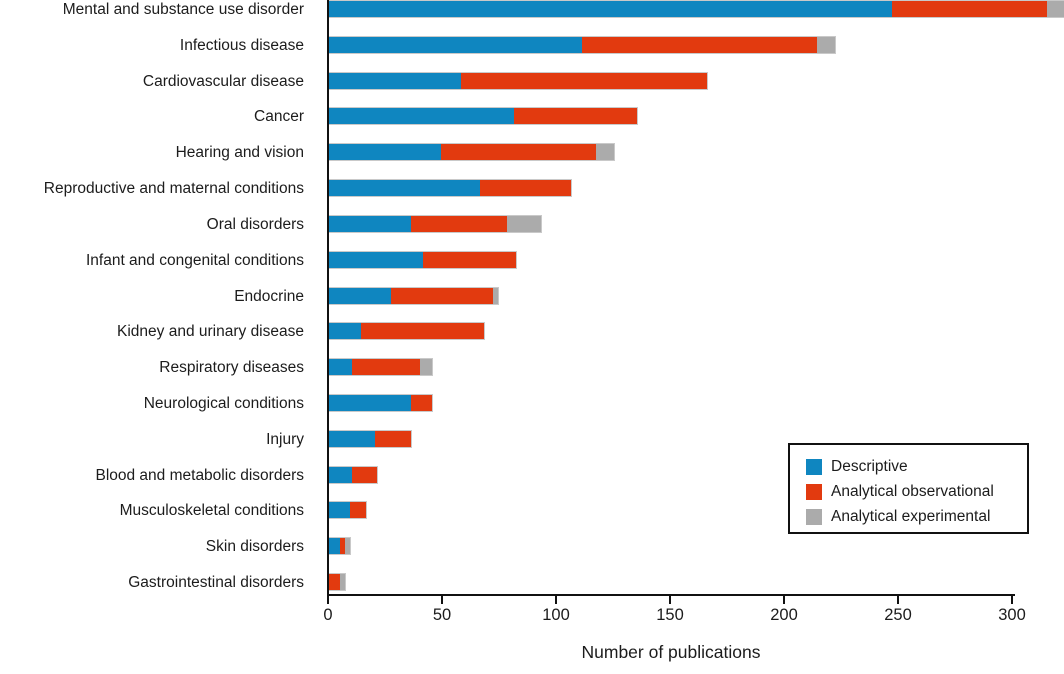 This screenshot has width=1064, height=674. What do you see at coordinates (241, 45) in the screenshot?
I see `category-label: Infectious disease` at bounding box center [241, 45].